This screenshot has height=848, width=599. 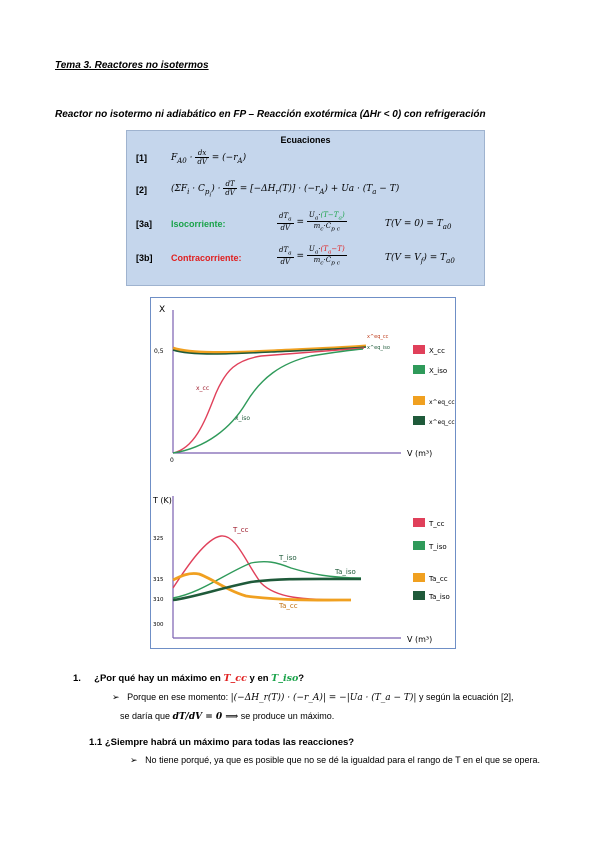 What do you see at coordinates (162, 310) in the screenshot?
I see `top-y-label: X` at bounding box center [162, 310].